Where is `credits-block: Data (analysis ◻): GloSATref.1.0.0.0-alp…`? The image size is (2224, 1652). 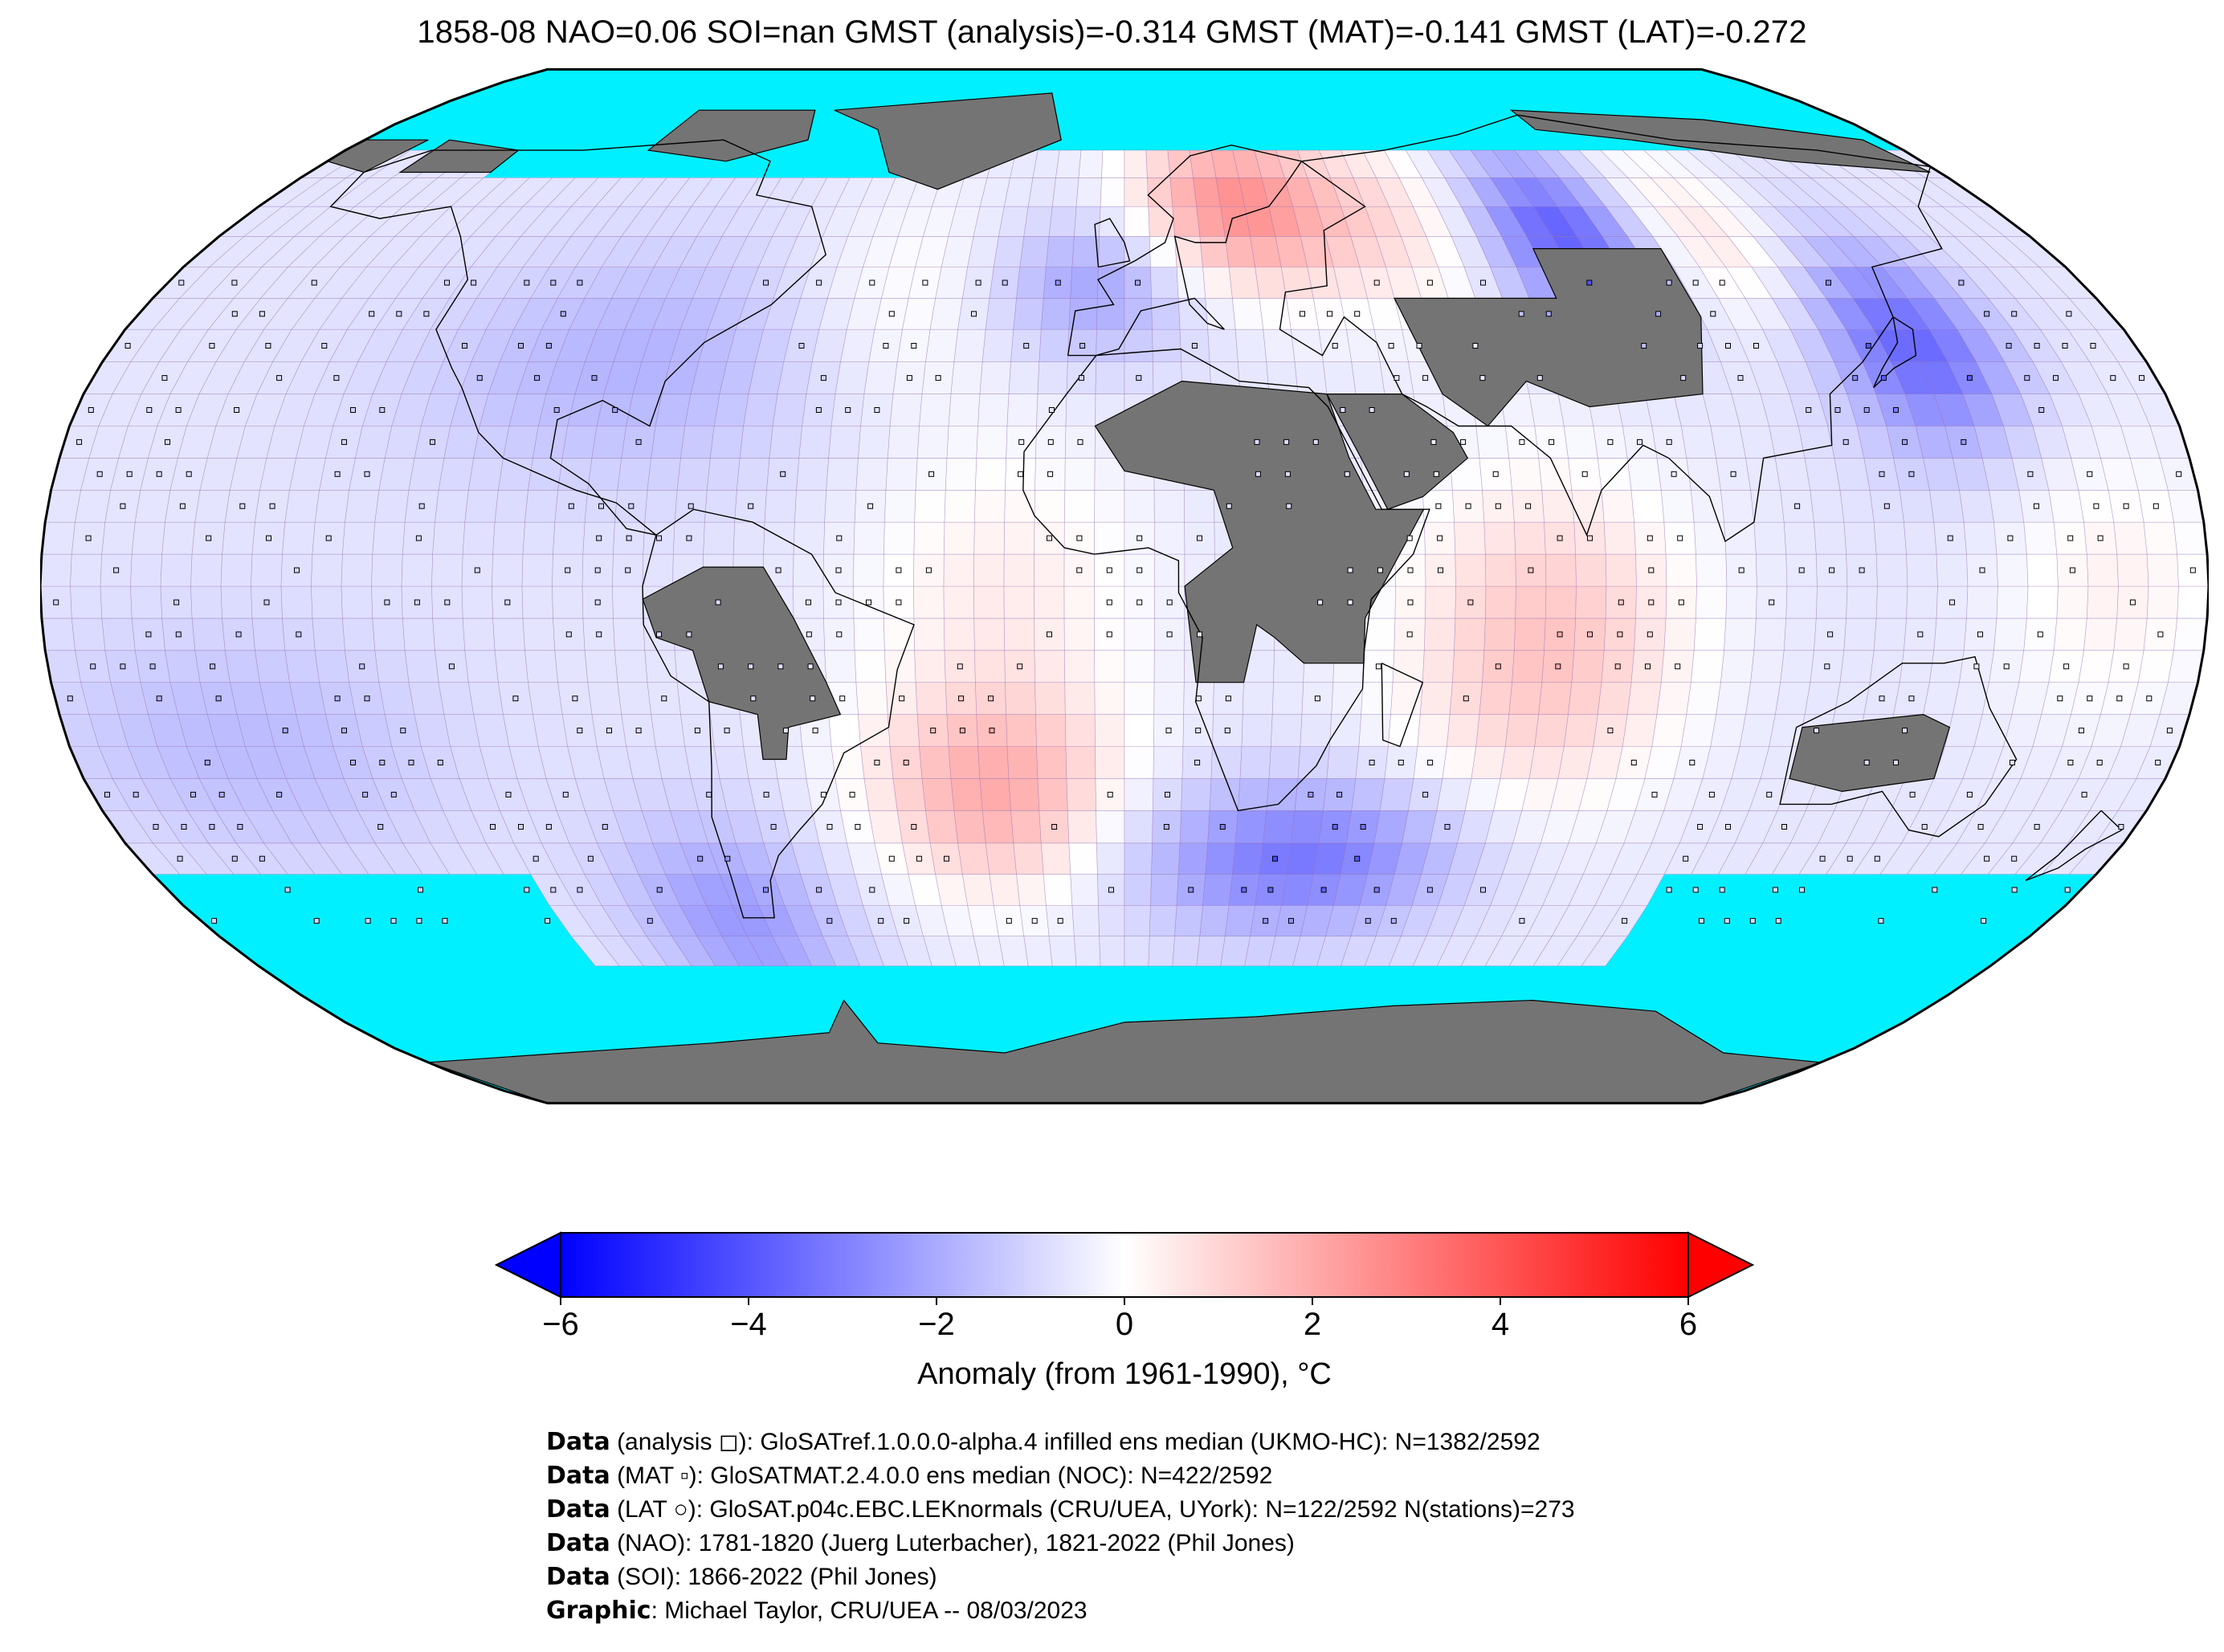
credits-block: Data (analysis ◻): GloSATref.1.0.0.0-alp… is located at coordinates (1060, 1527).